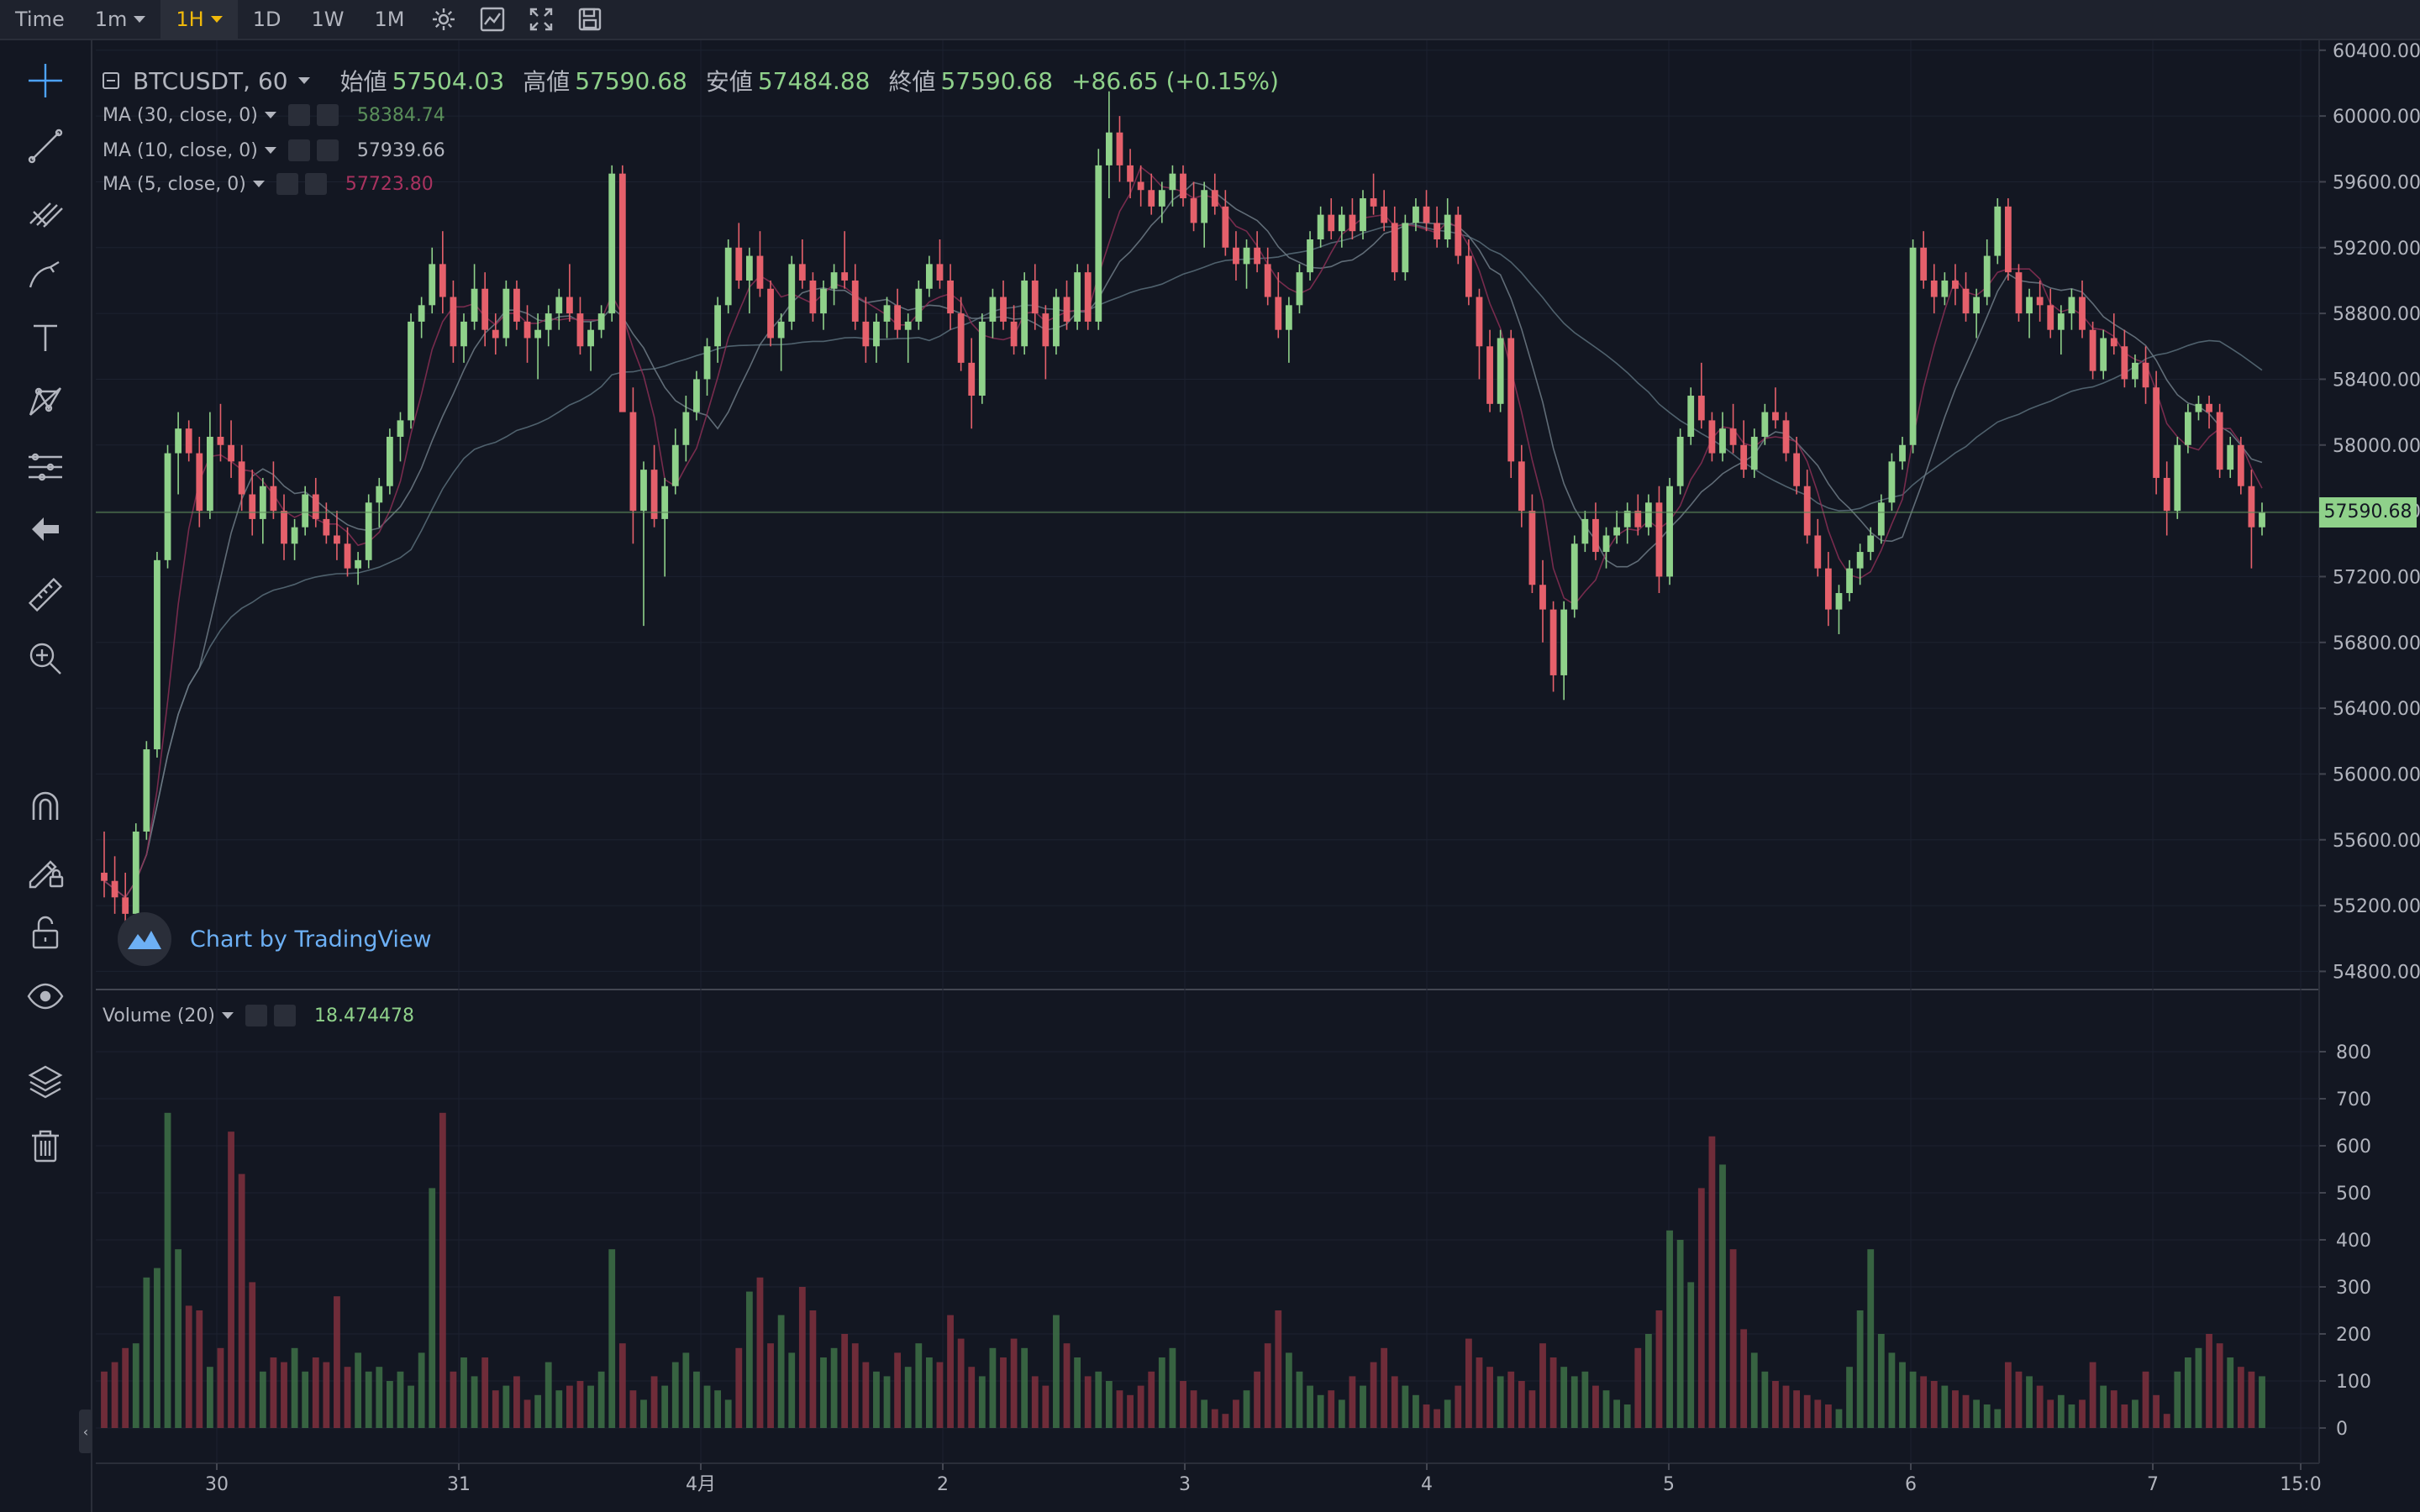 This screenshot has height=1512, width=2420. What do you see at coordinates (328, 19) in the screenshot?
I see `period-1w-button: 1W` at bounding box center [328, 19].